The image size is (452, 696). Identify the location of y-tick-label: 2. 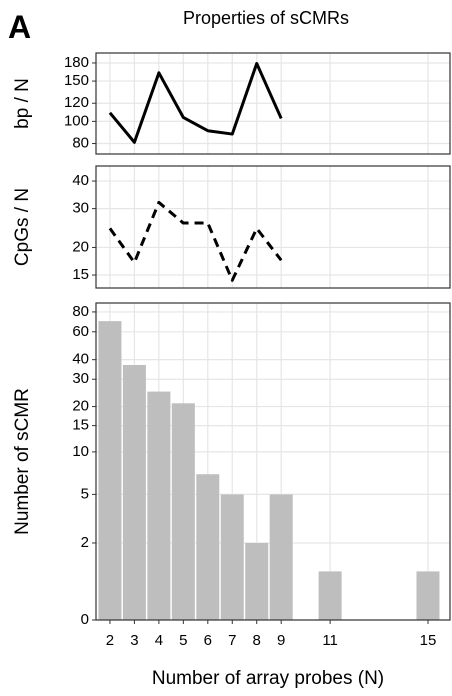
(85, 542).